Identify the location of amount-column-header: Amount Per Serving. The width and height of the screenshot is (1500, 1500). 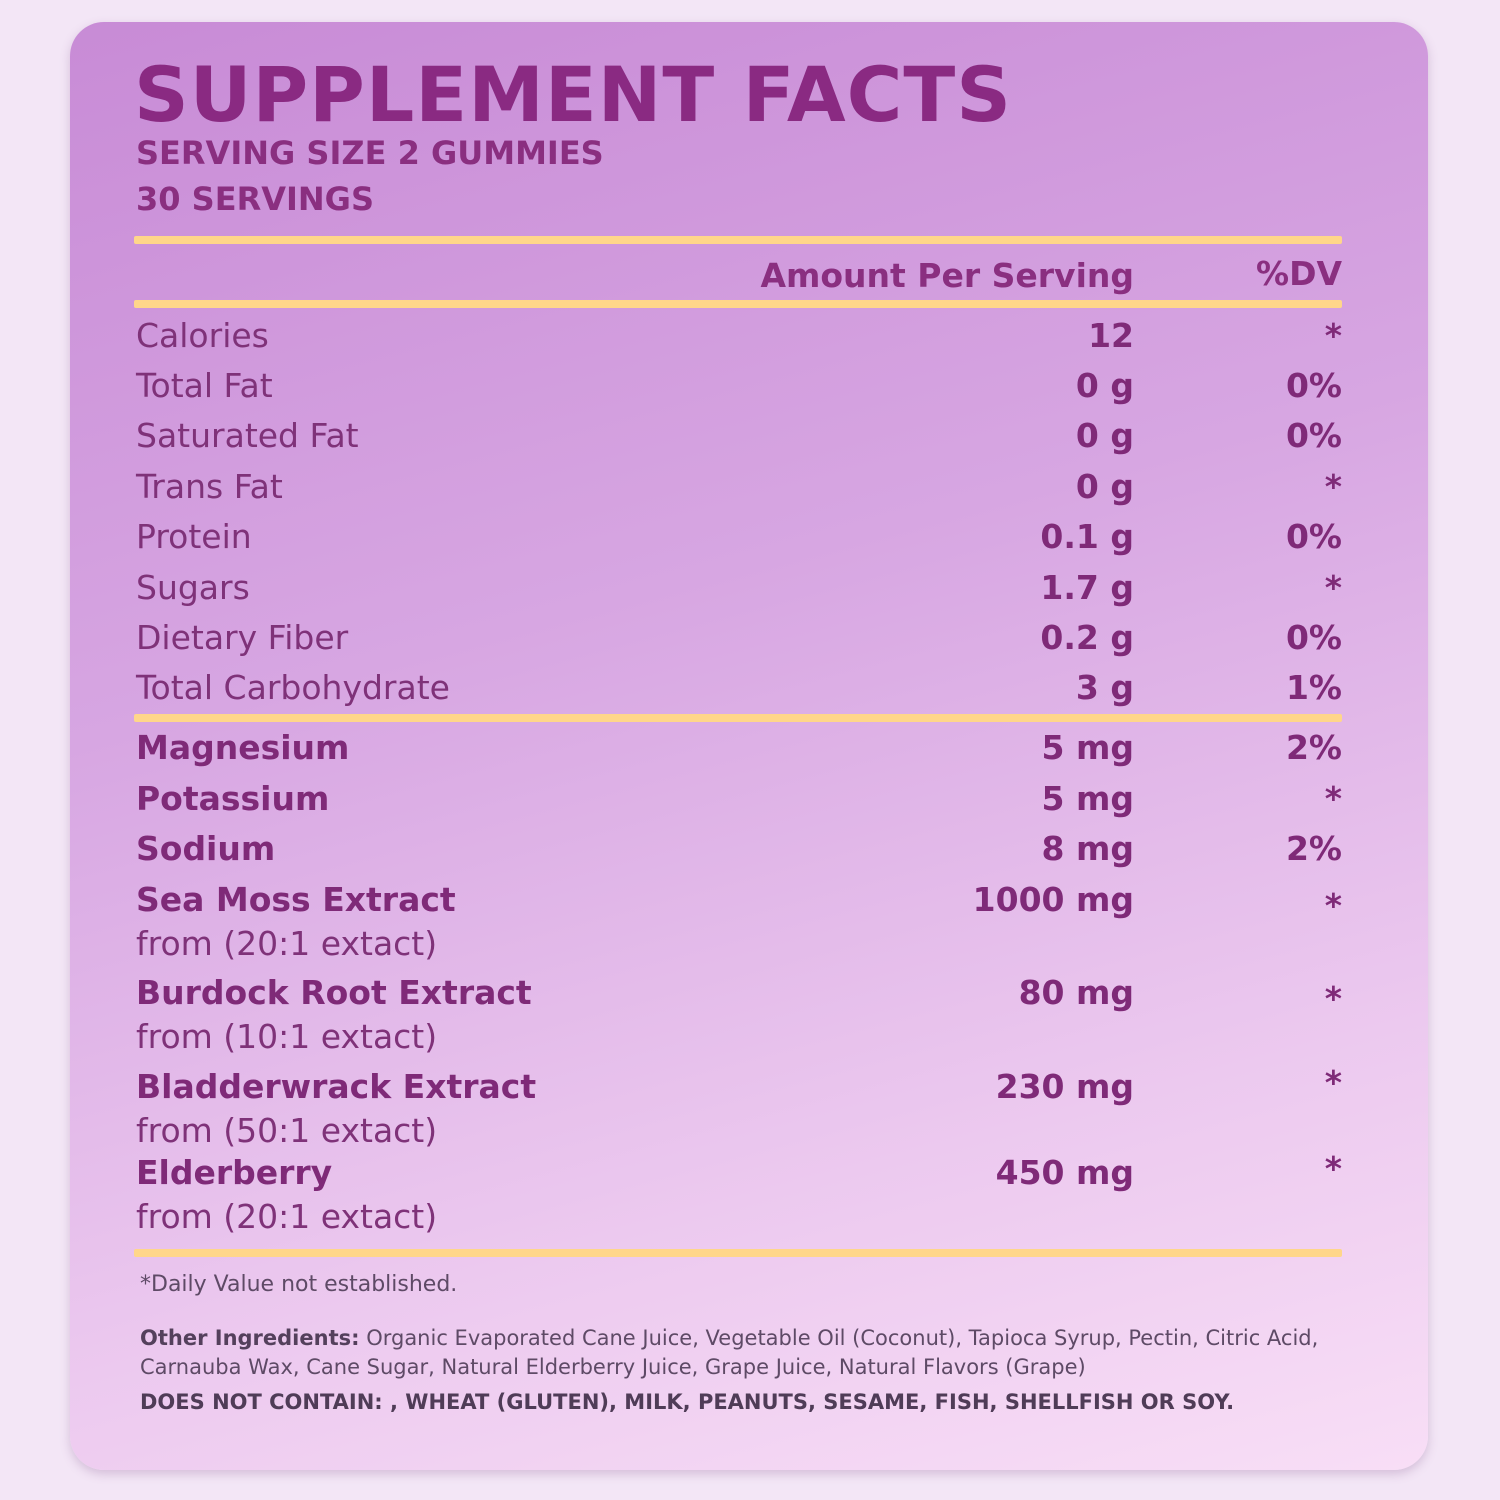
(947, 275).